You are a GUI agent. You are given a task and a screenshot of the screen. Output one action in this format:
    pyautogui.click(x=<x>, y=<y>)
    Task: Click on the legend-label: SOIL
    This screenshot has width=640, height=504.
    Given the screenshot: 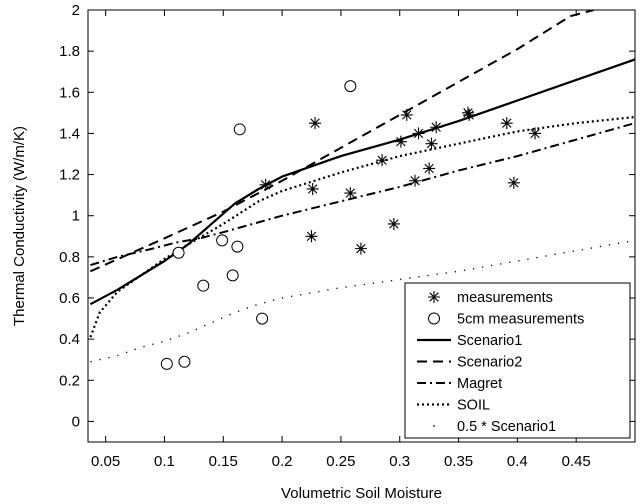 What is the action you would take?
    pyautogui.click(x=473, y=406)
    